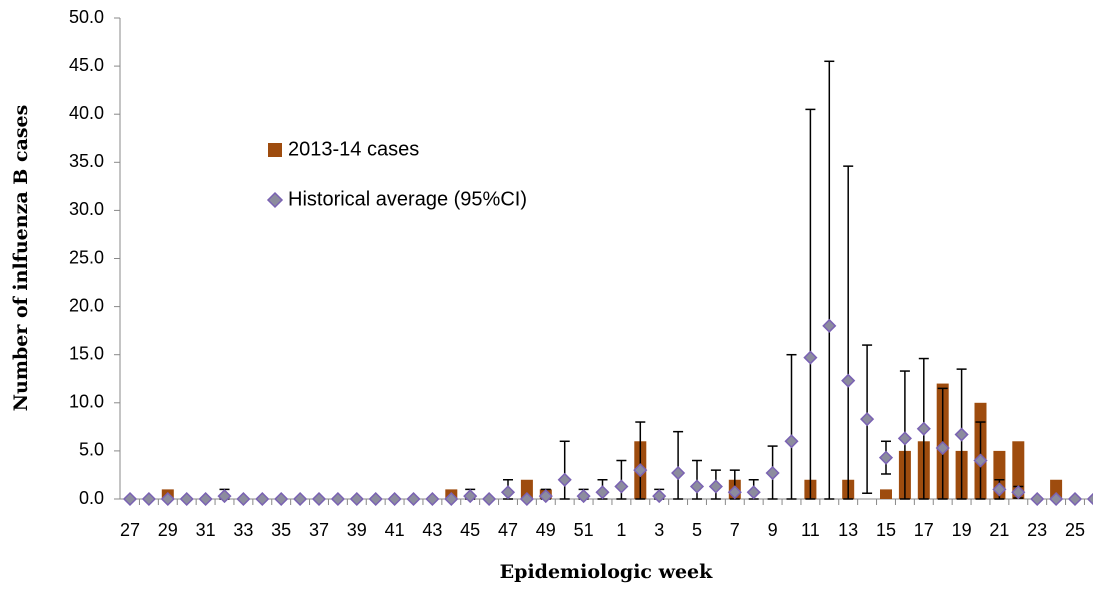 This screenshot has height=590, width=1093. What do you see at coordinates (1075, 530) in the screenshot?
I see `x-tick-label: 25` at bounding box center [1075, 530].